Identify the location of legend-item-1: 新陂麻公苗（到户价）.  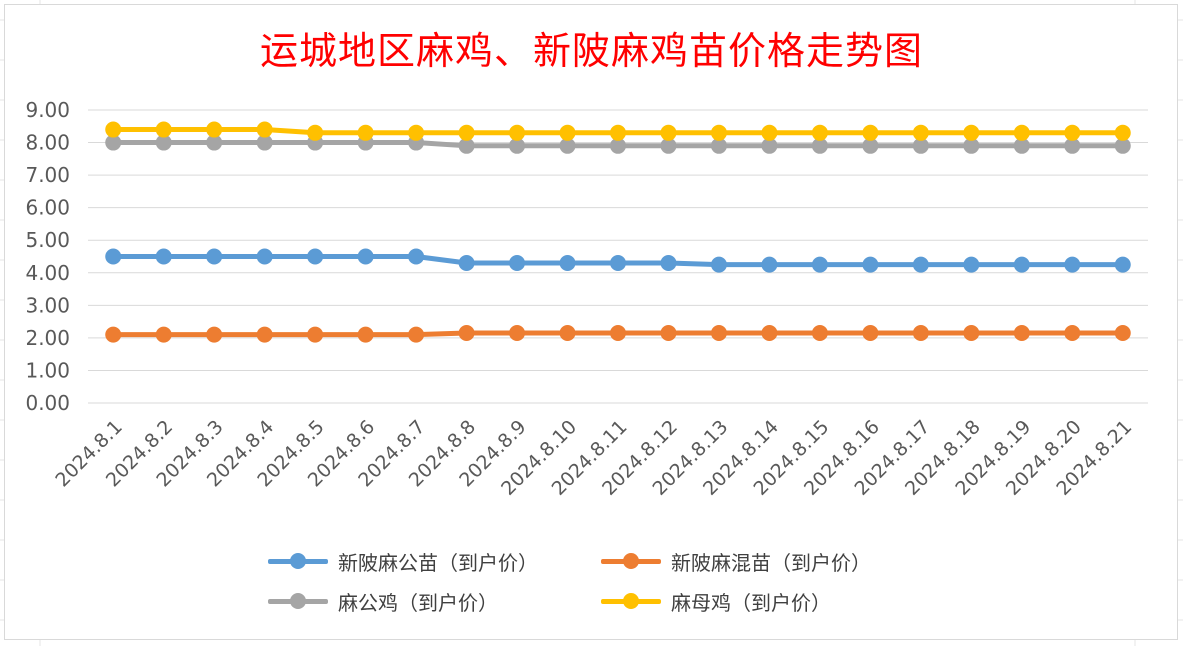
(403, 562).